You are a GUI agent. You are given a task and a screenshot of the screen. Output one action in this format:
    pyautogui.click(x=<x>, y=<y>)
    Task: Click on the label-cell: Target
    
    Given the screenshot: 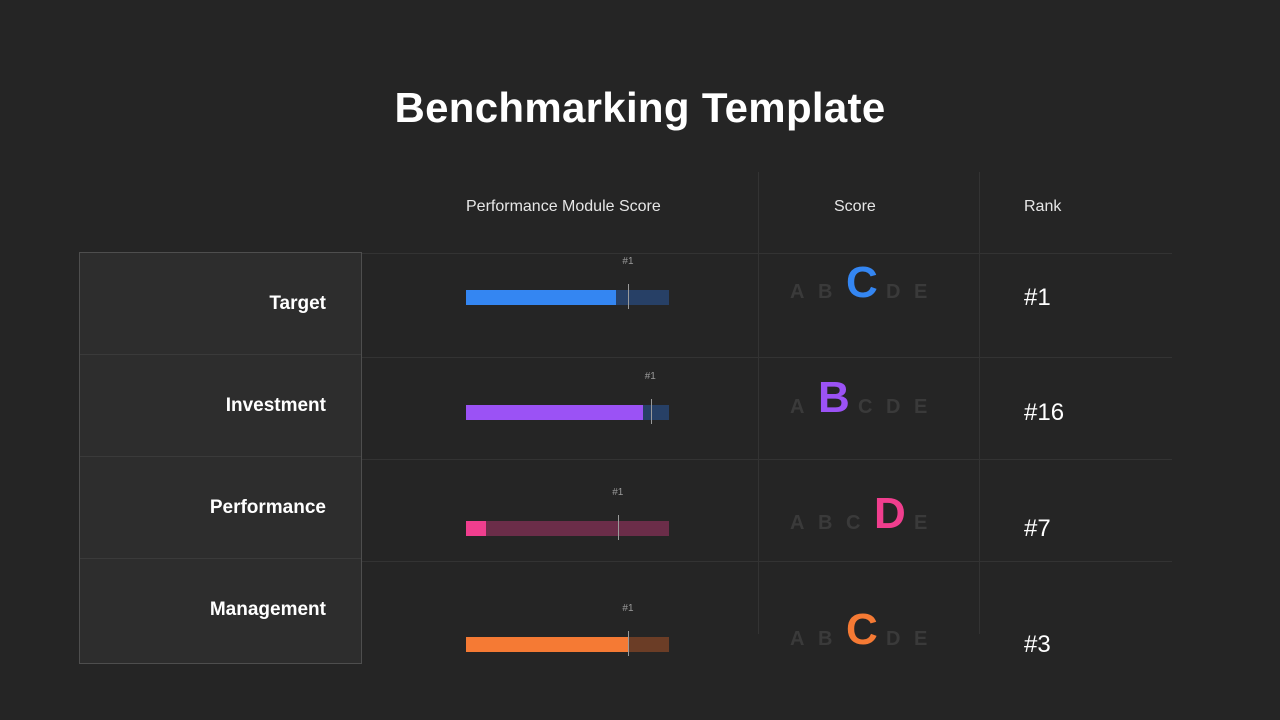 What is the action you would take?
    pyautogui.click(x=220, y=304)
    